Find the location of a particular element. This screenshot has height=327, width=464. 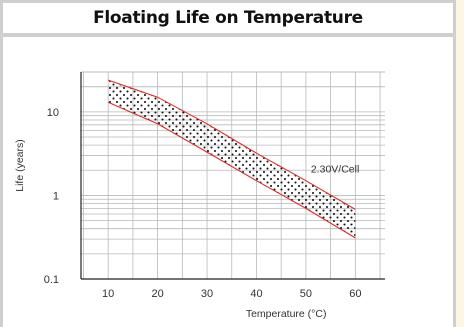

x-tick-label: 30 is located at coordinates (207, 294).